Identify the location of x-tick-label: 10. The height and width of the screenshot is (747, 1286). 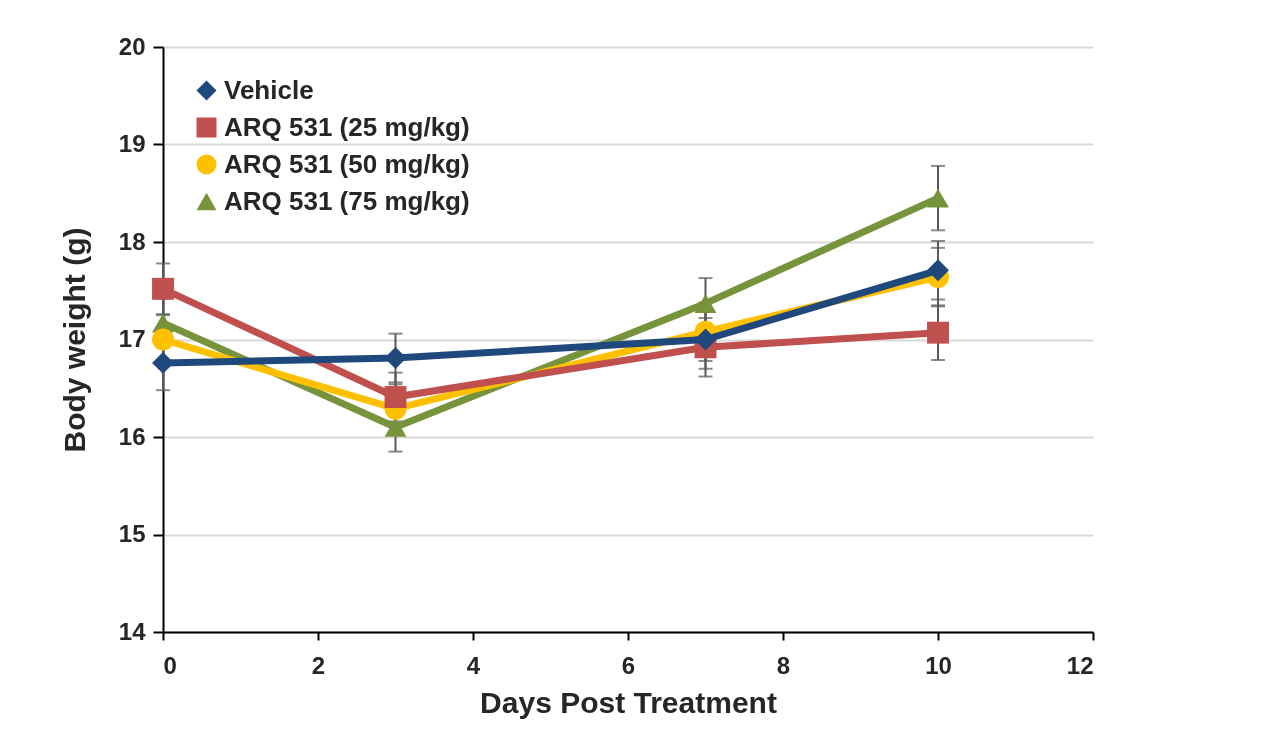
(938, 665).